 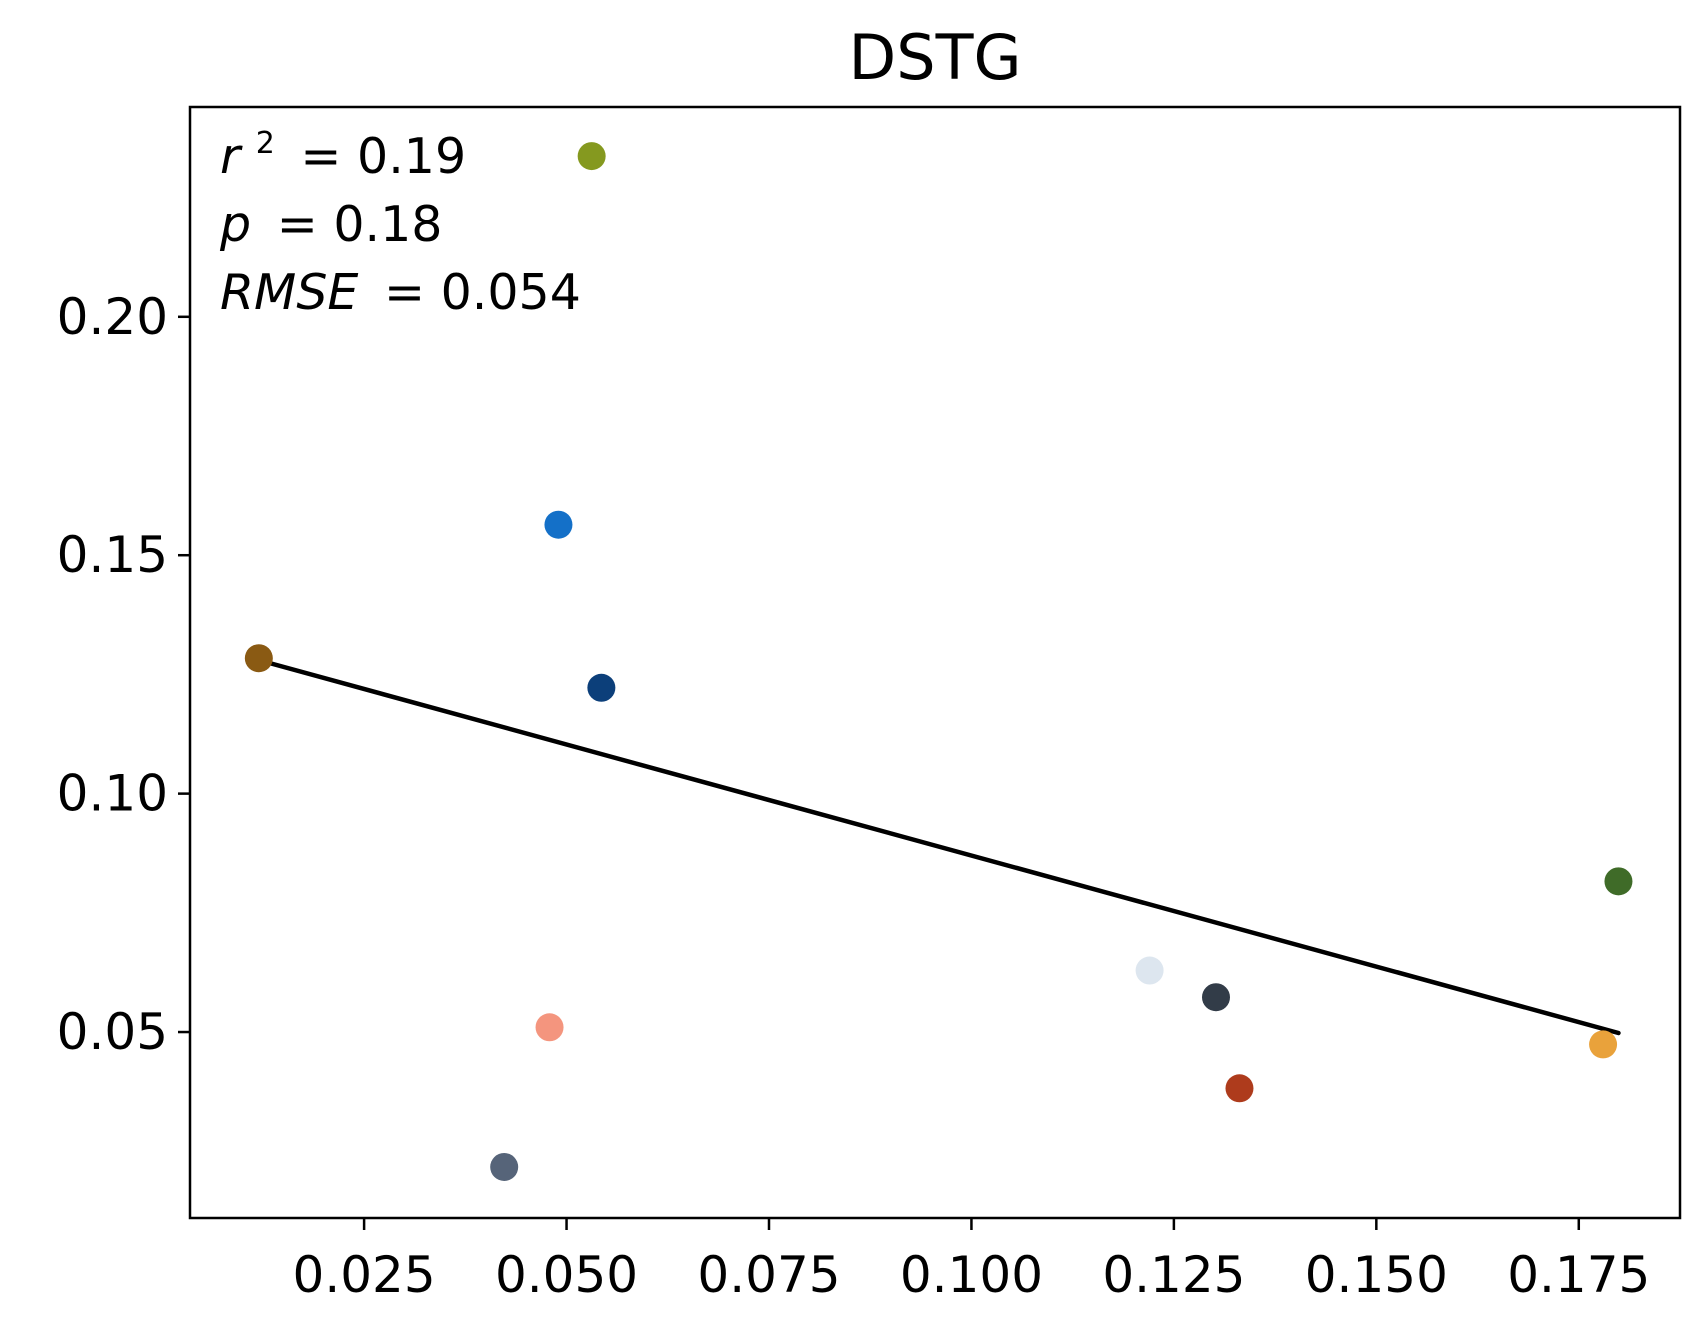 I want to click on x-tick-label: 0.025, so click(x=364, y=1275).